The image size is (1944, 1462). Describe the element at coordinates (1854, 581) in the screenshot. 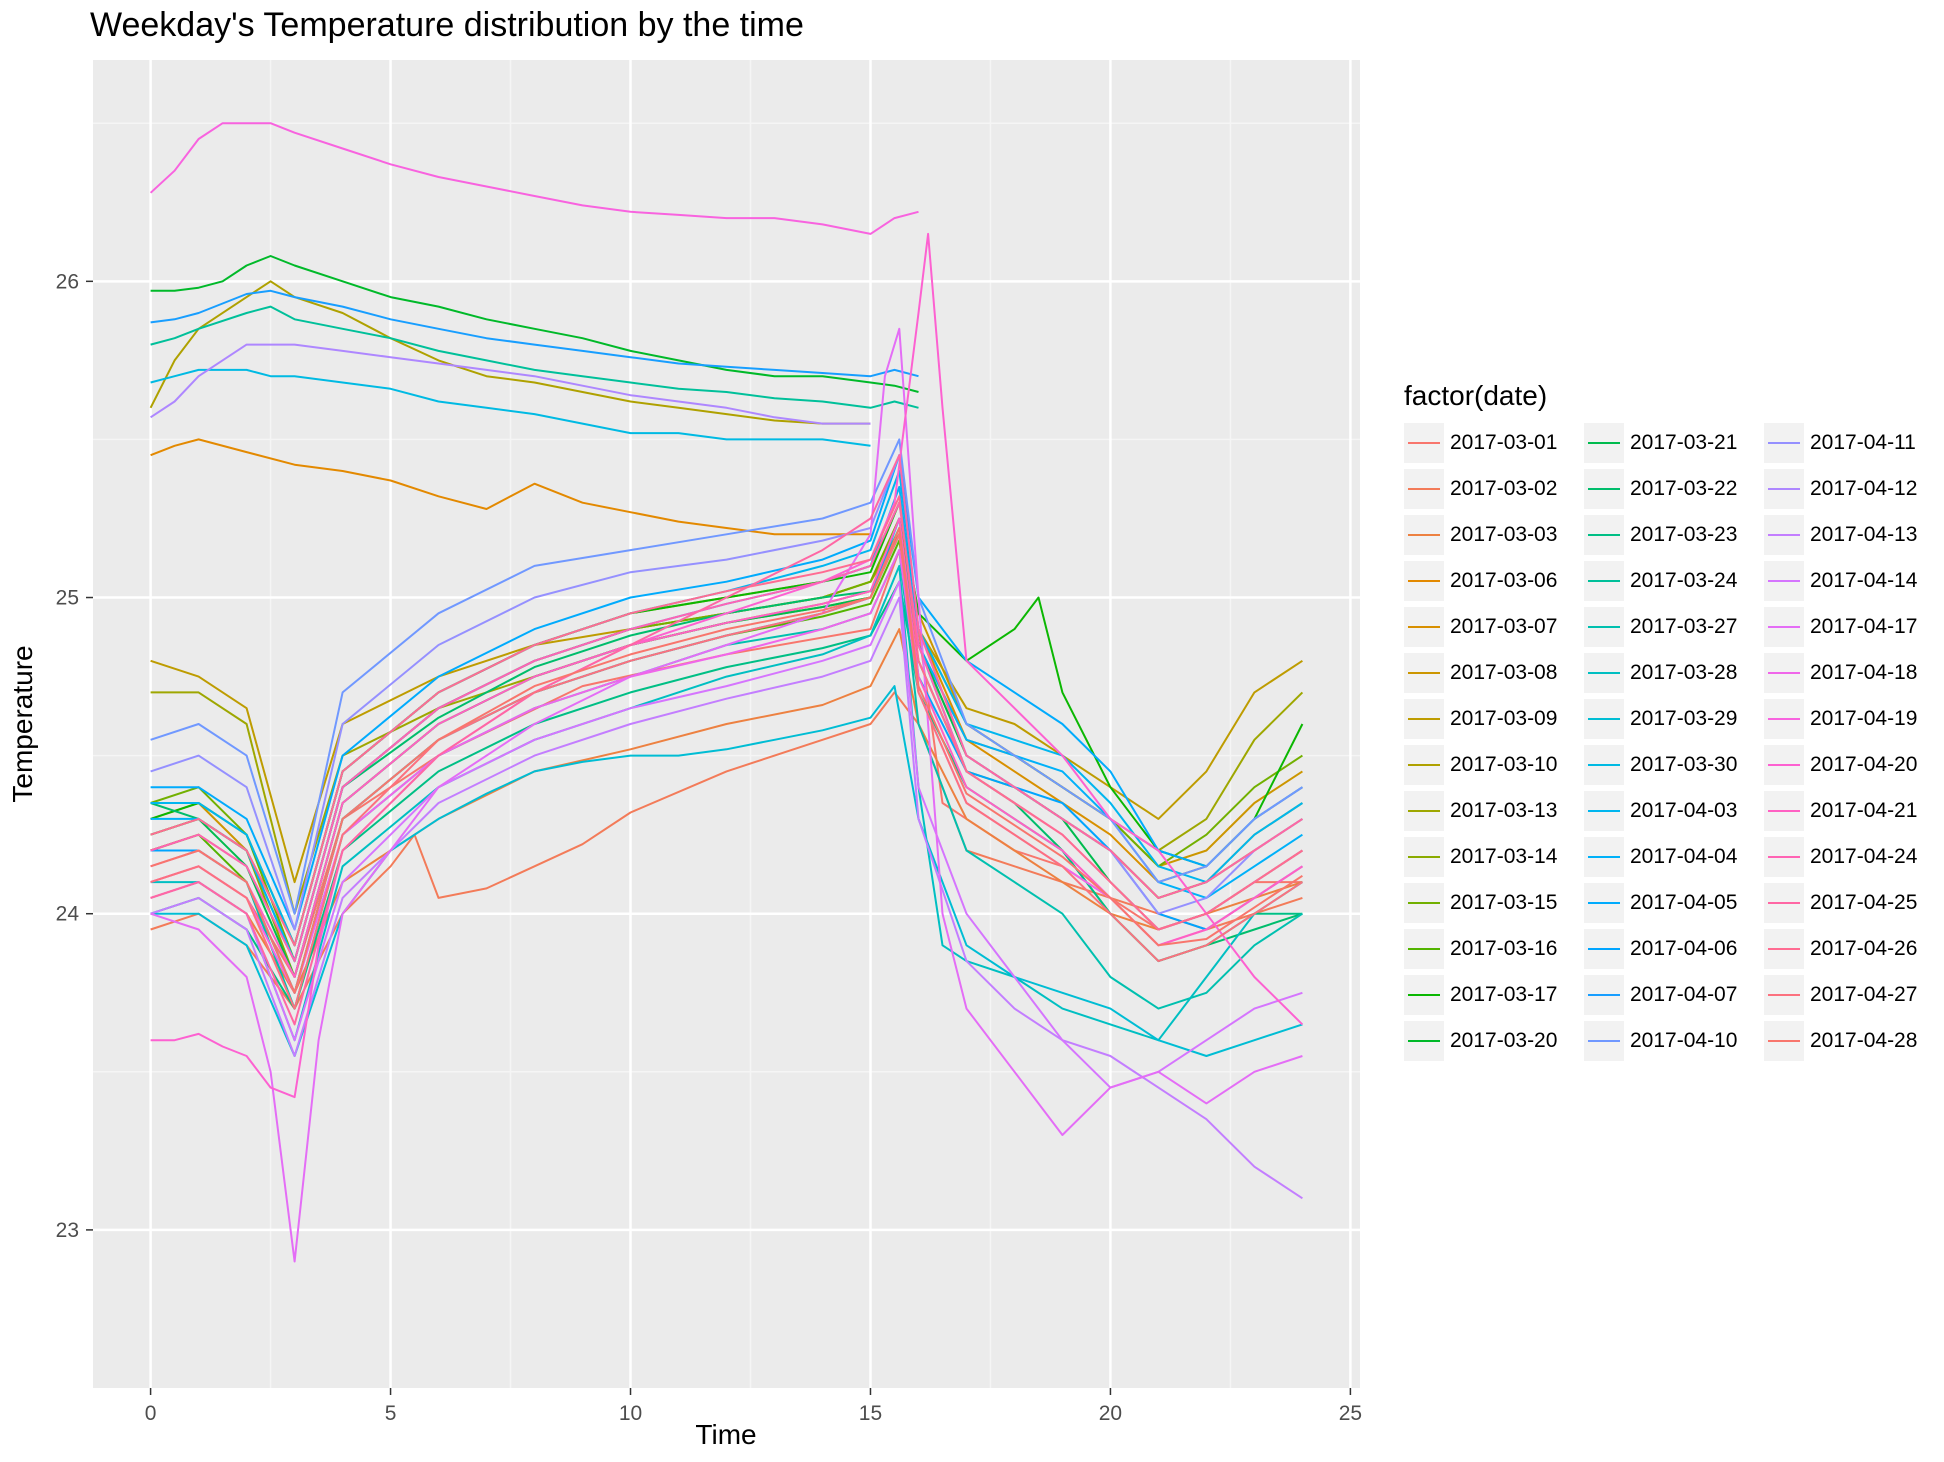

I see `legend-item: 2017-04-14` at that location.